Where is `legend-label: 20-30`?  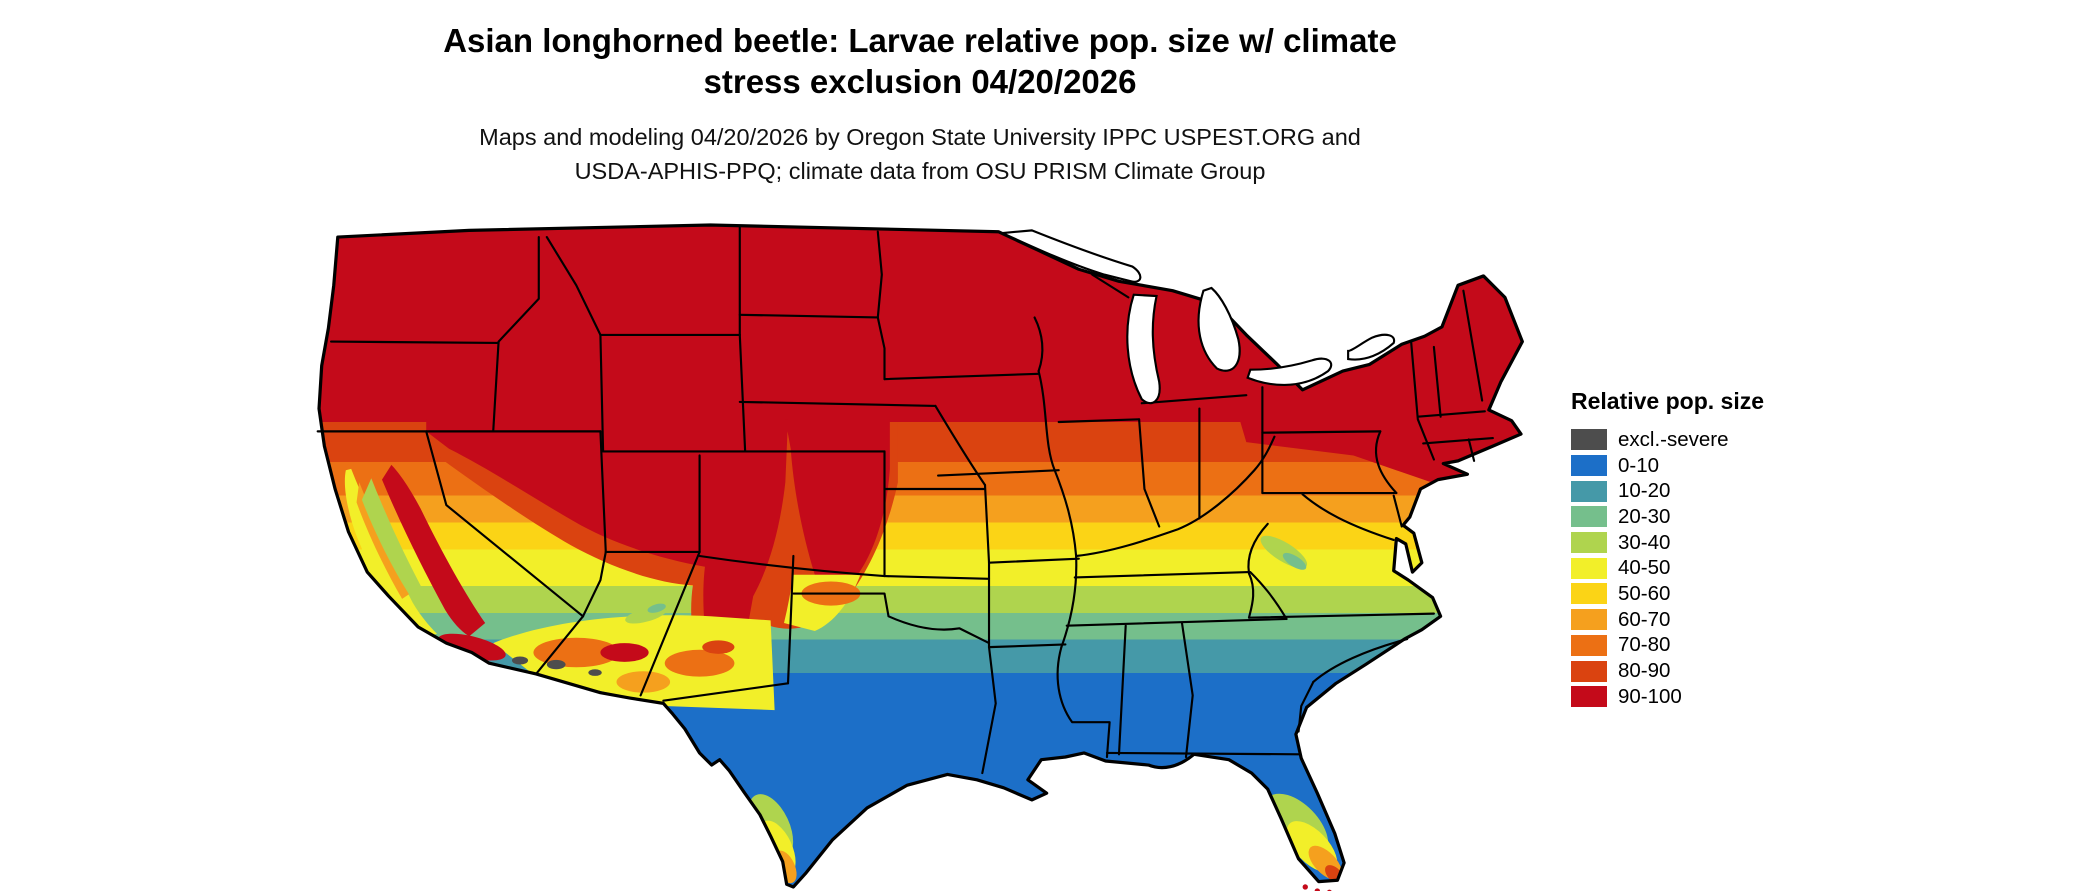 legend-label: 20-30 is located at coordinates (1644, 516).